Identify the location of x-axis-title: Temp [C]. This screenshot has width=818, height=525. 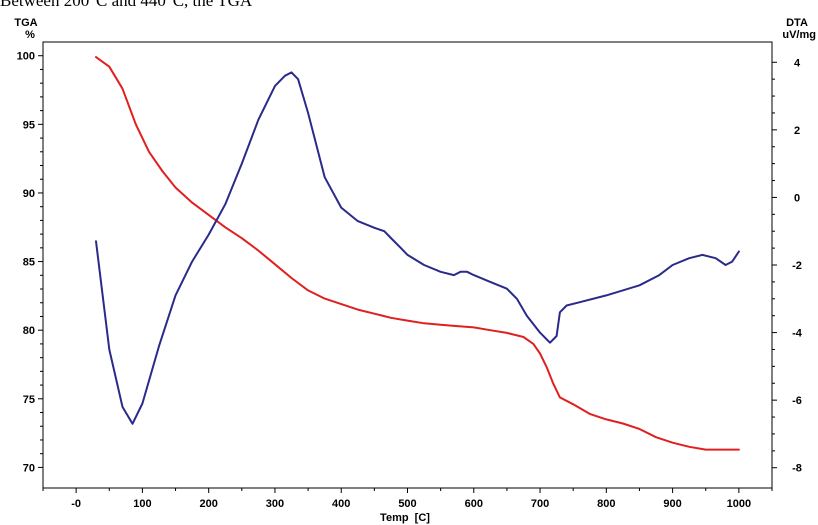
(405, 518).